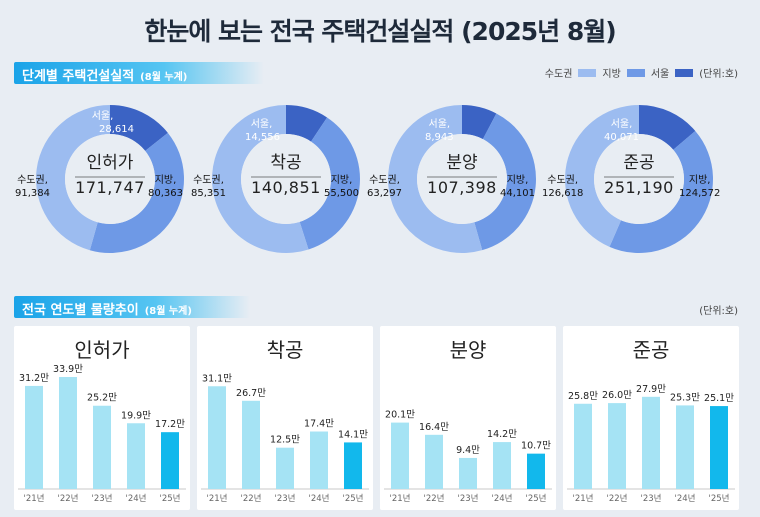 Image resolution: width=760 pixels, height=517 pixels. Describe the element at coordinates (110, 163) in the screenshot. I see `donut-center-title: 인허가` at that location.